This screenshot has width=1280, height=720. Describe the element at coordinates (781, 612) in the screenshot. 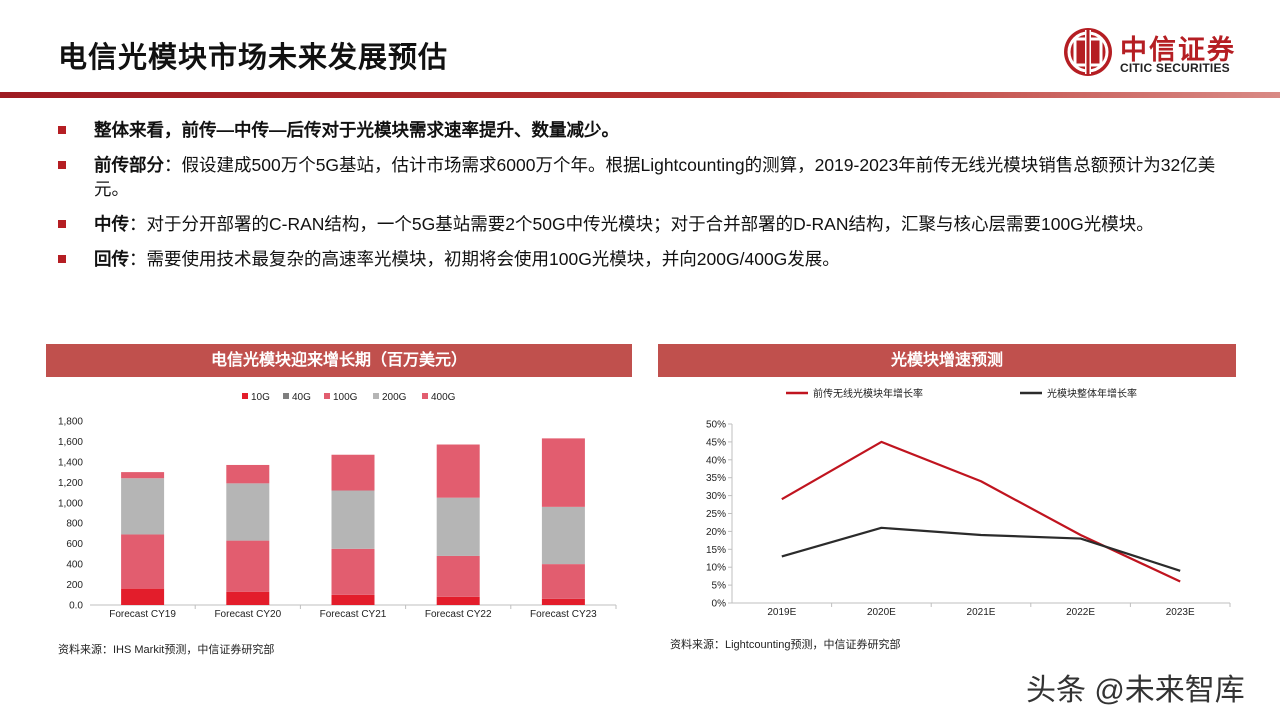

I see `x-tick-label: 2019E` at that location.